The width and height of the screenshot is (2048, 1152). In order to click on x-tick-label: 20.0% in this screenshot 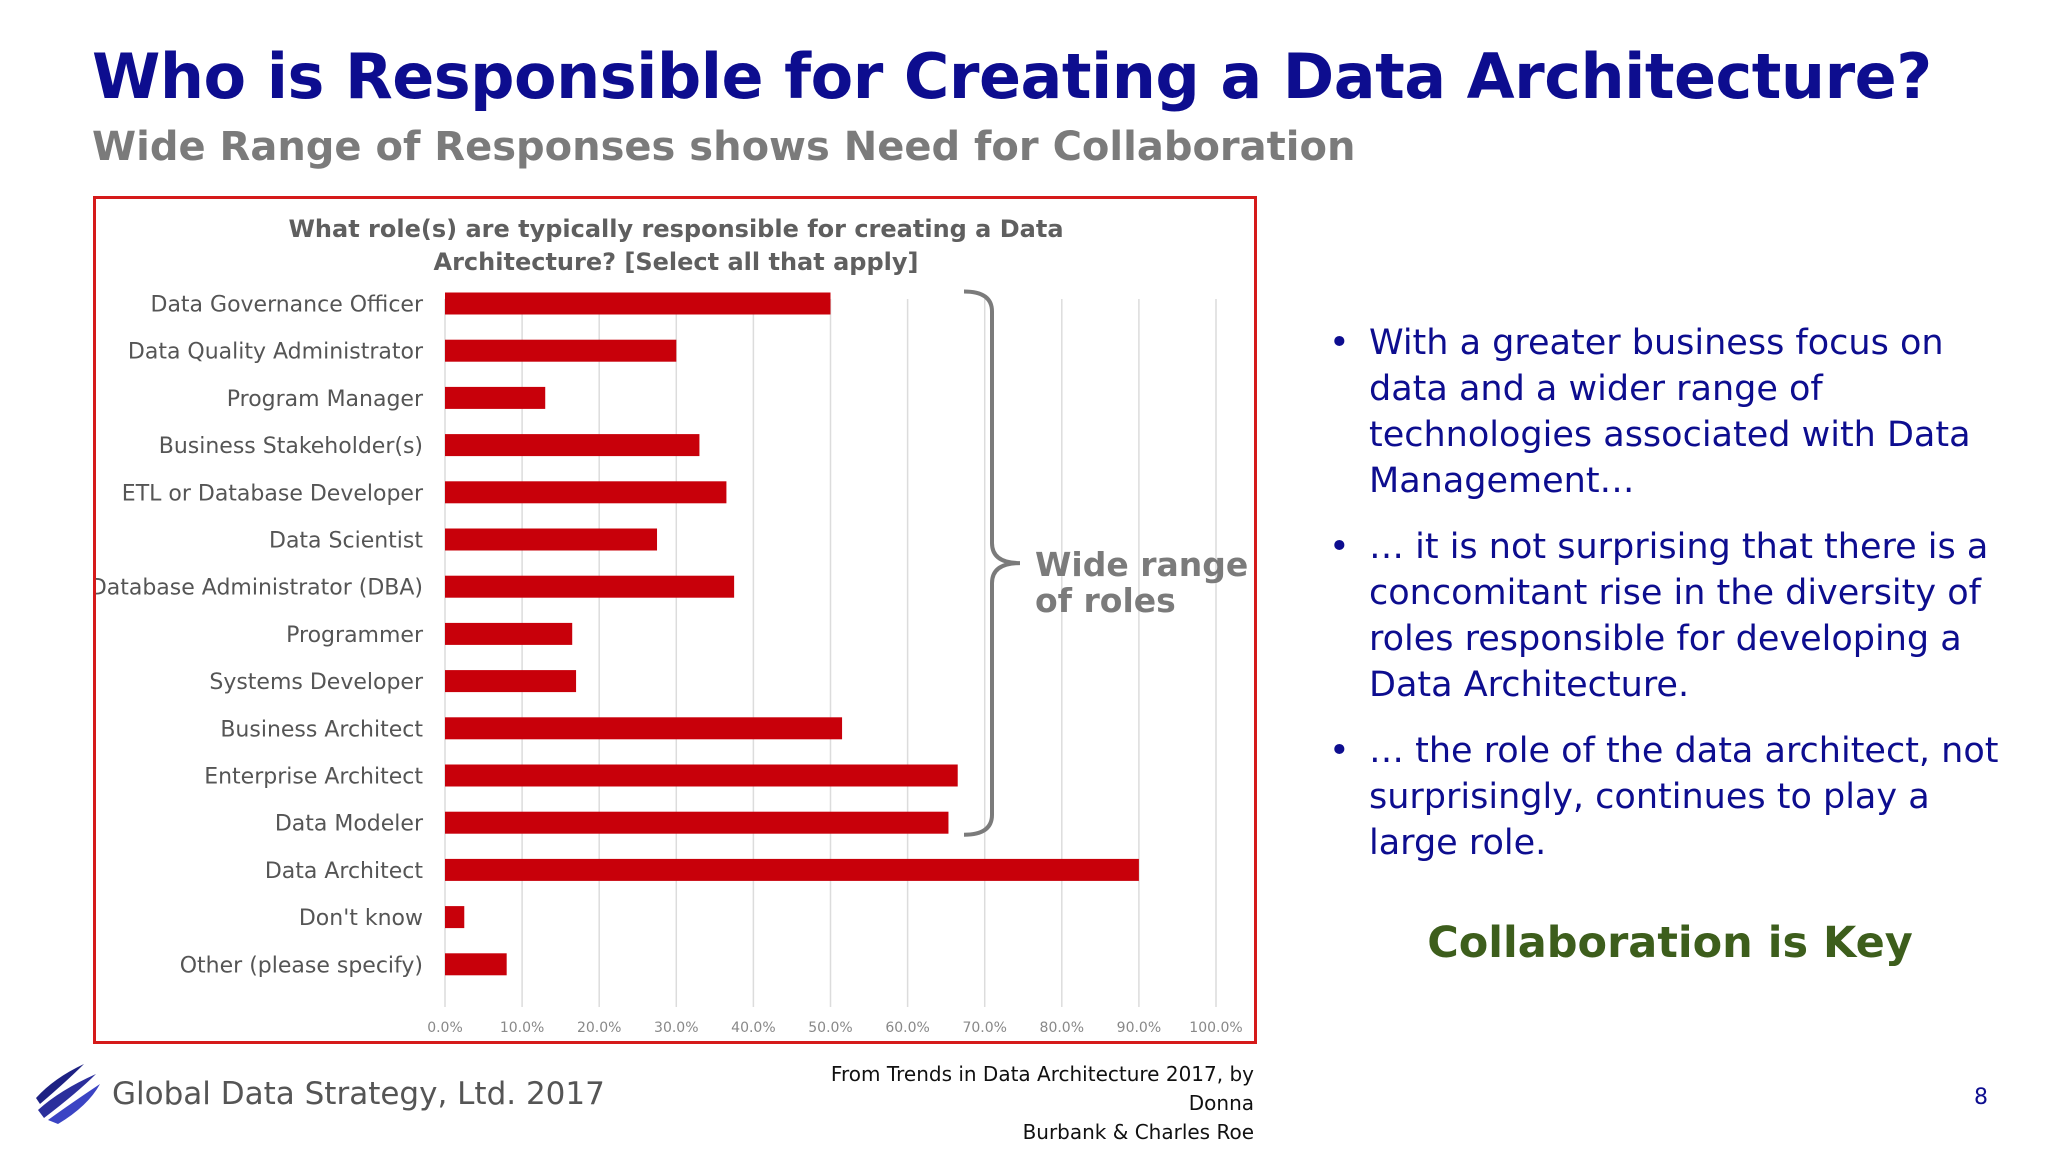, I will do `click(599, 1028)`.